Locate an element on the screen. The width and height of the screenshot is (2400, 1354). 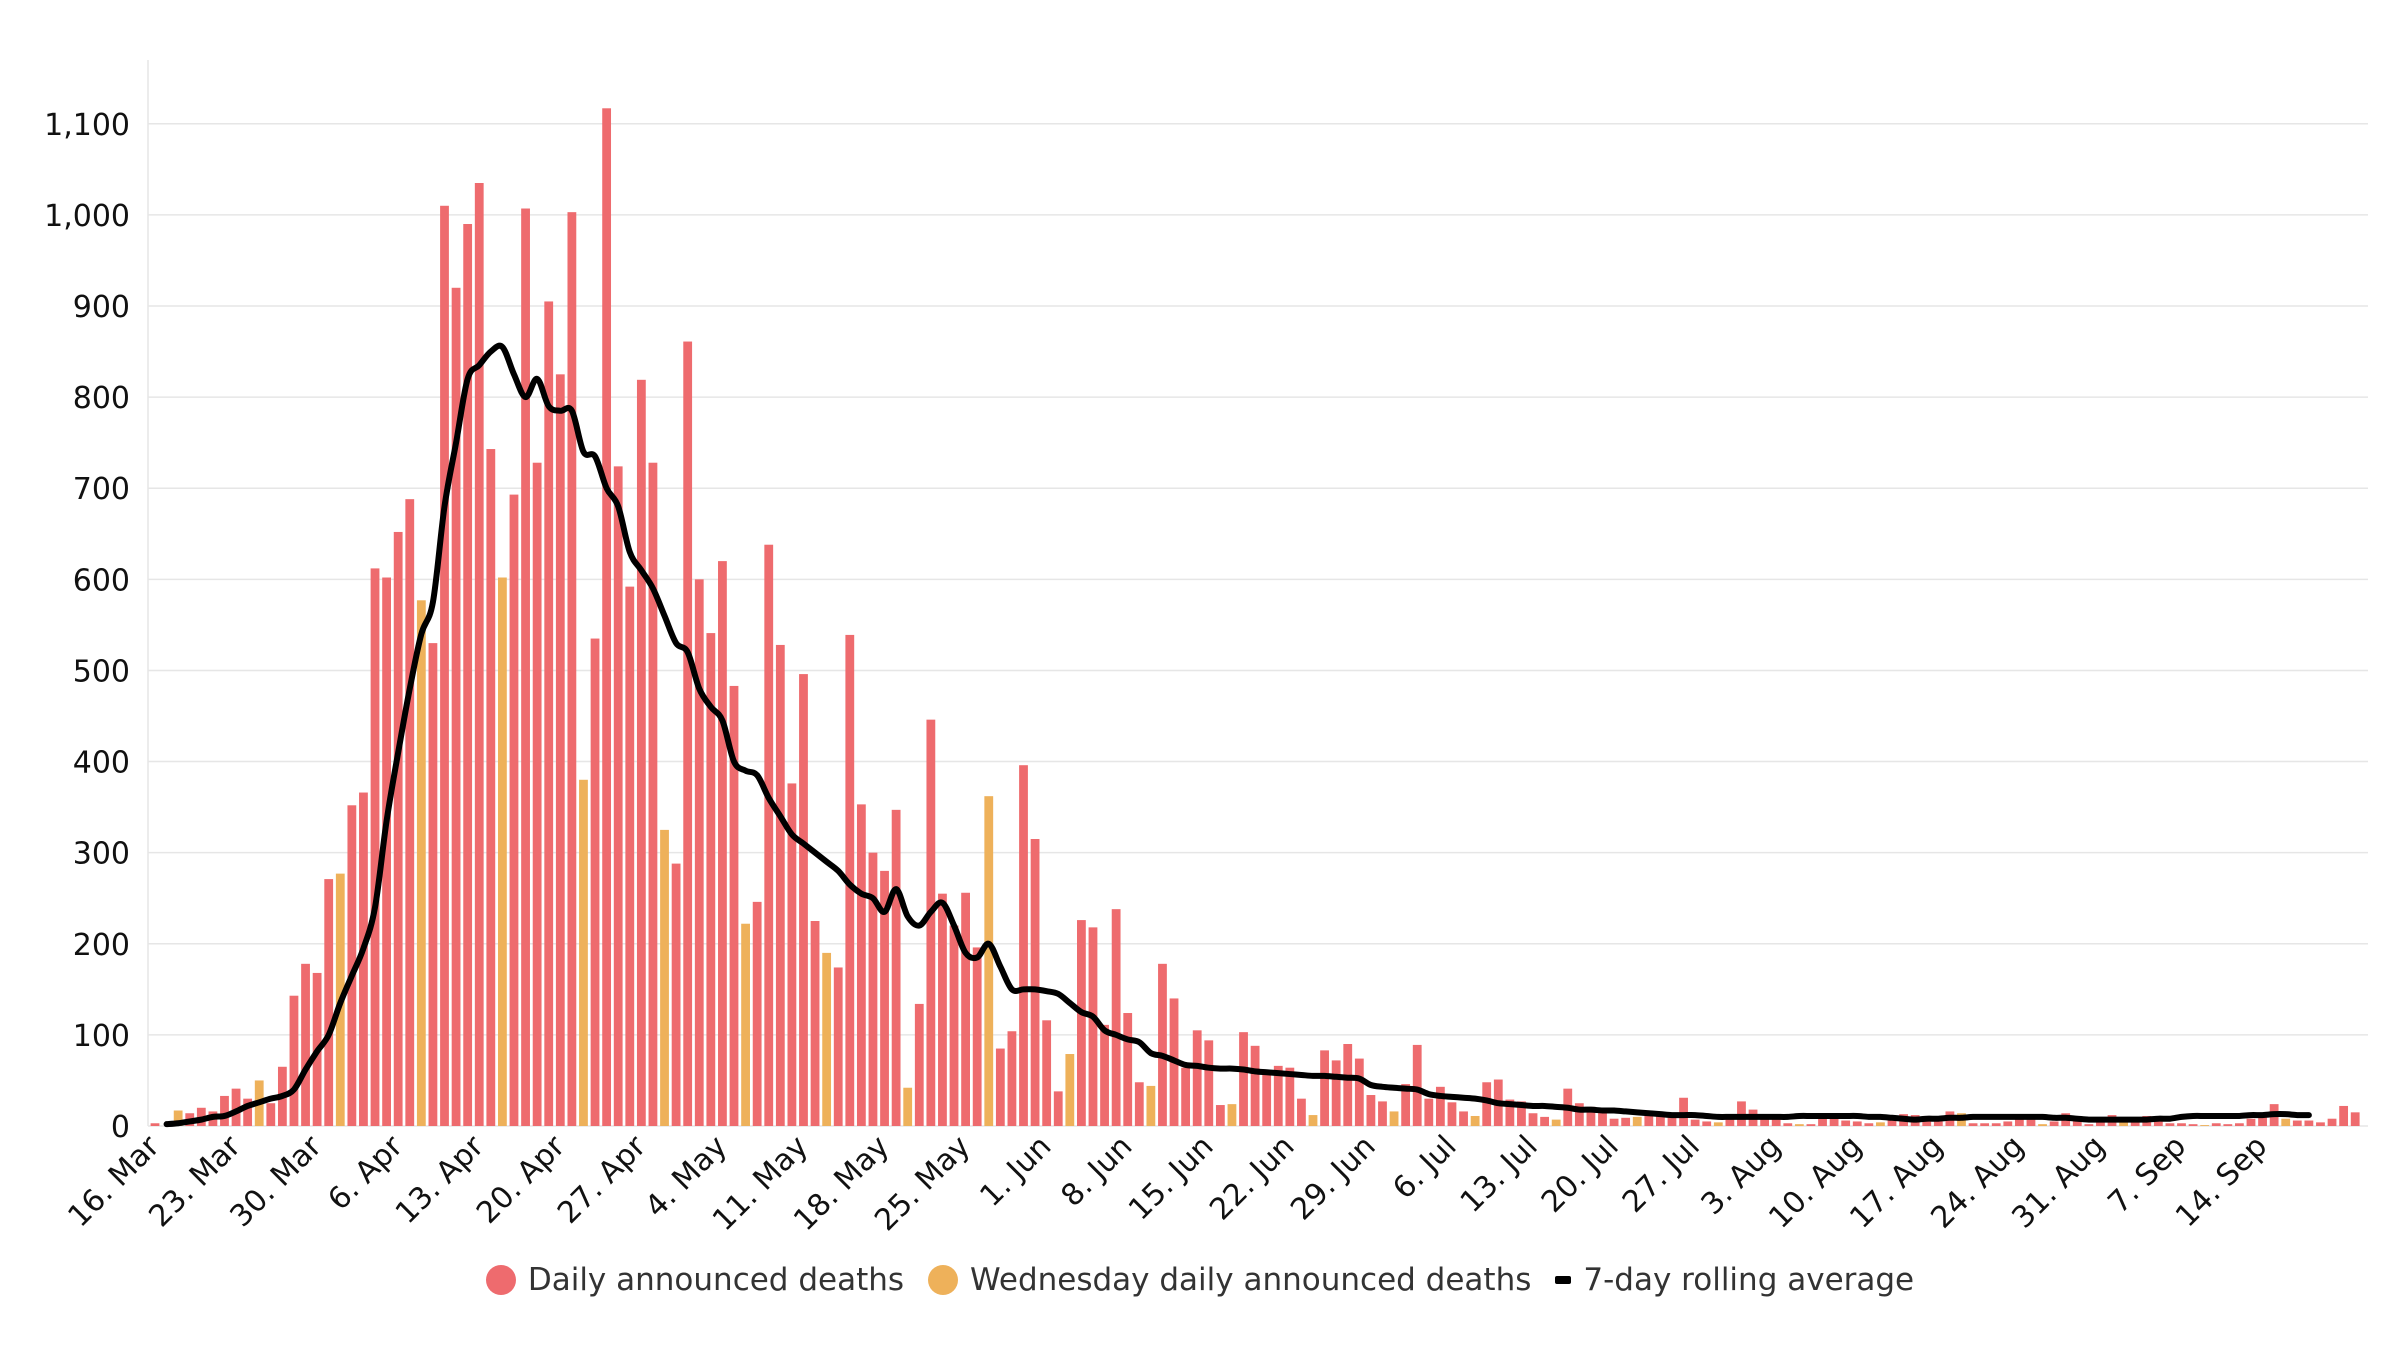
legend-item-rolling: 7-day rolling average is located at coordinates (1734, 1280).